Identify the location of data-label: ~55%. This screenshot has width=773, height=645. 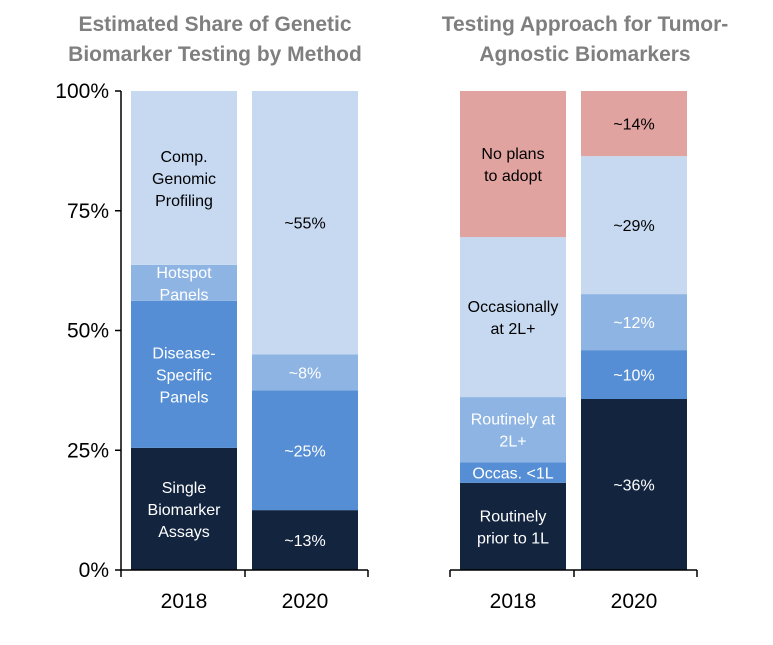
(304, 224).